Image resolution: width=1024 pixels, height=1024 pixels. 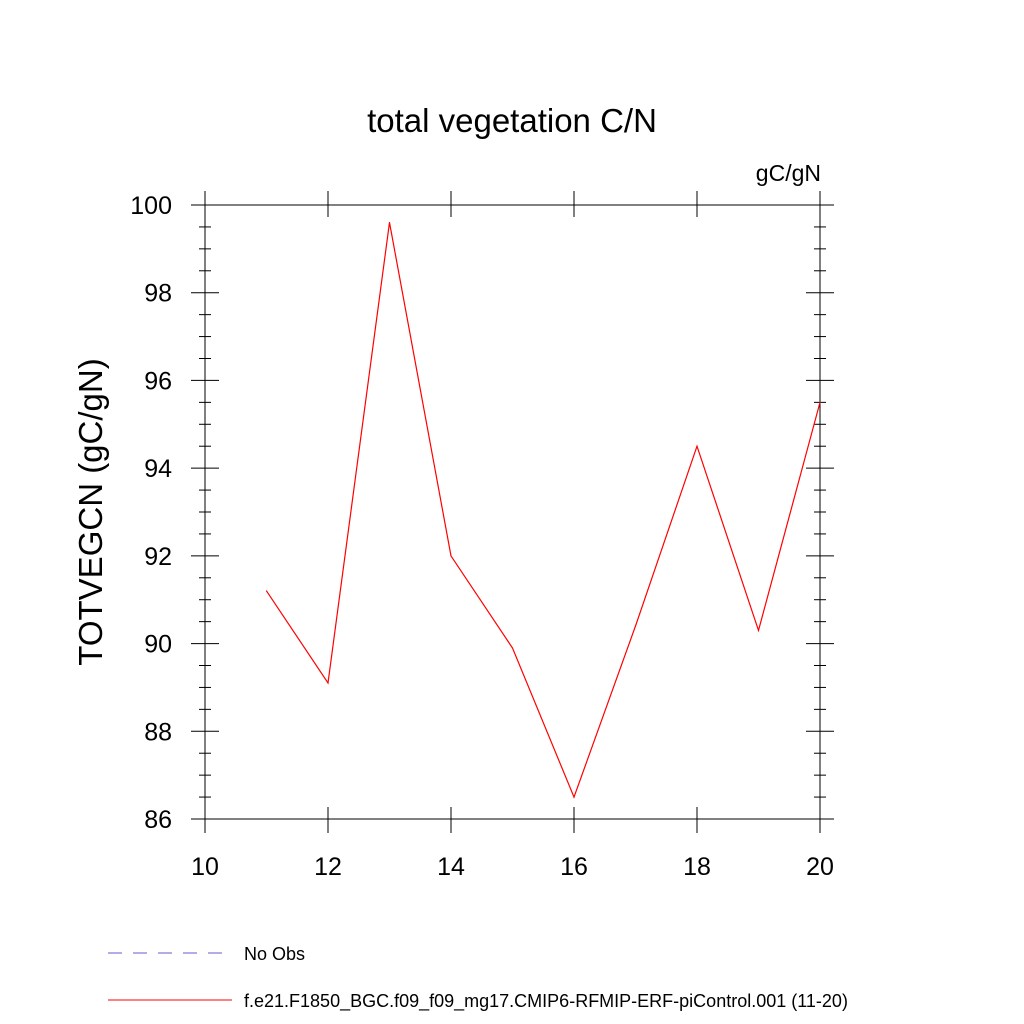 What do you see at coordinates (697, 867) in the screenshot?
I see `x-tick-label: 18` at bounding box center [697, 867].